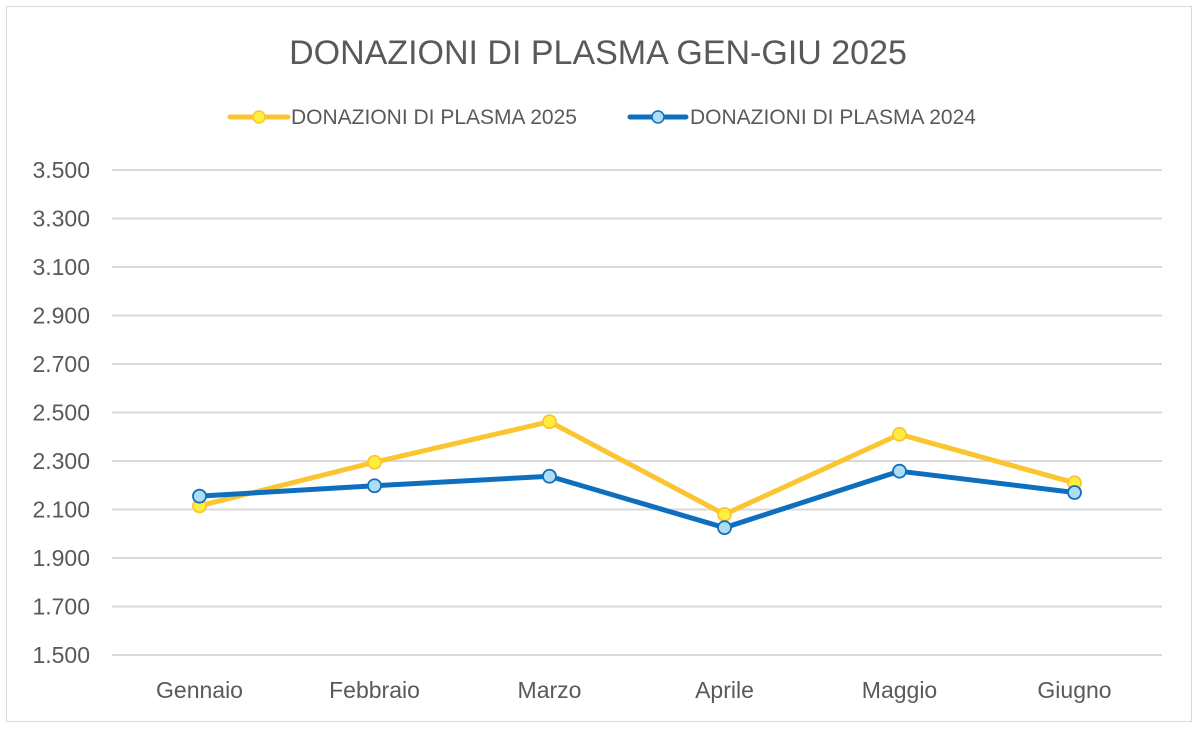 The height and width of the screenshot is (731, 1200). I want to click on x-tick-label: Maggio, so click(899, 690).